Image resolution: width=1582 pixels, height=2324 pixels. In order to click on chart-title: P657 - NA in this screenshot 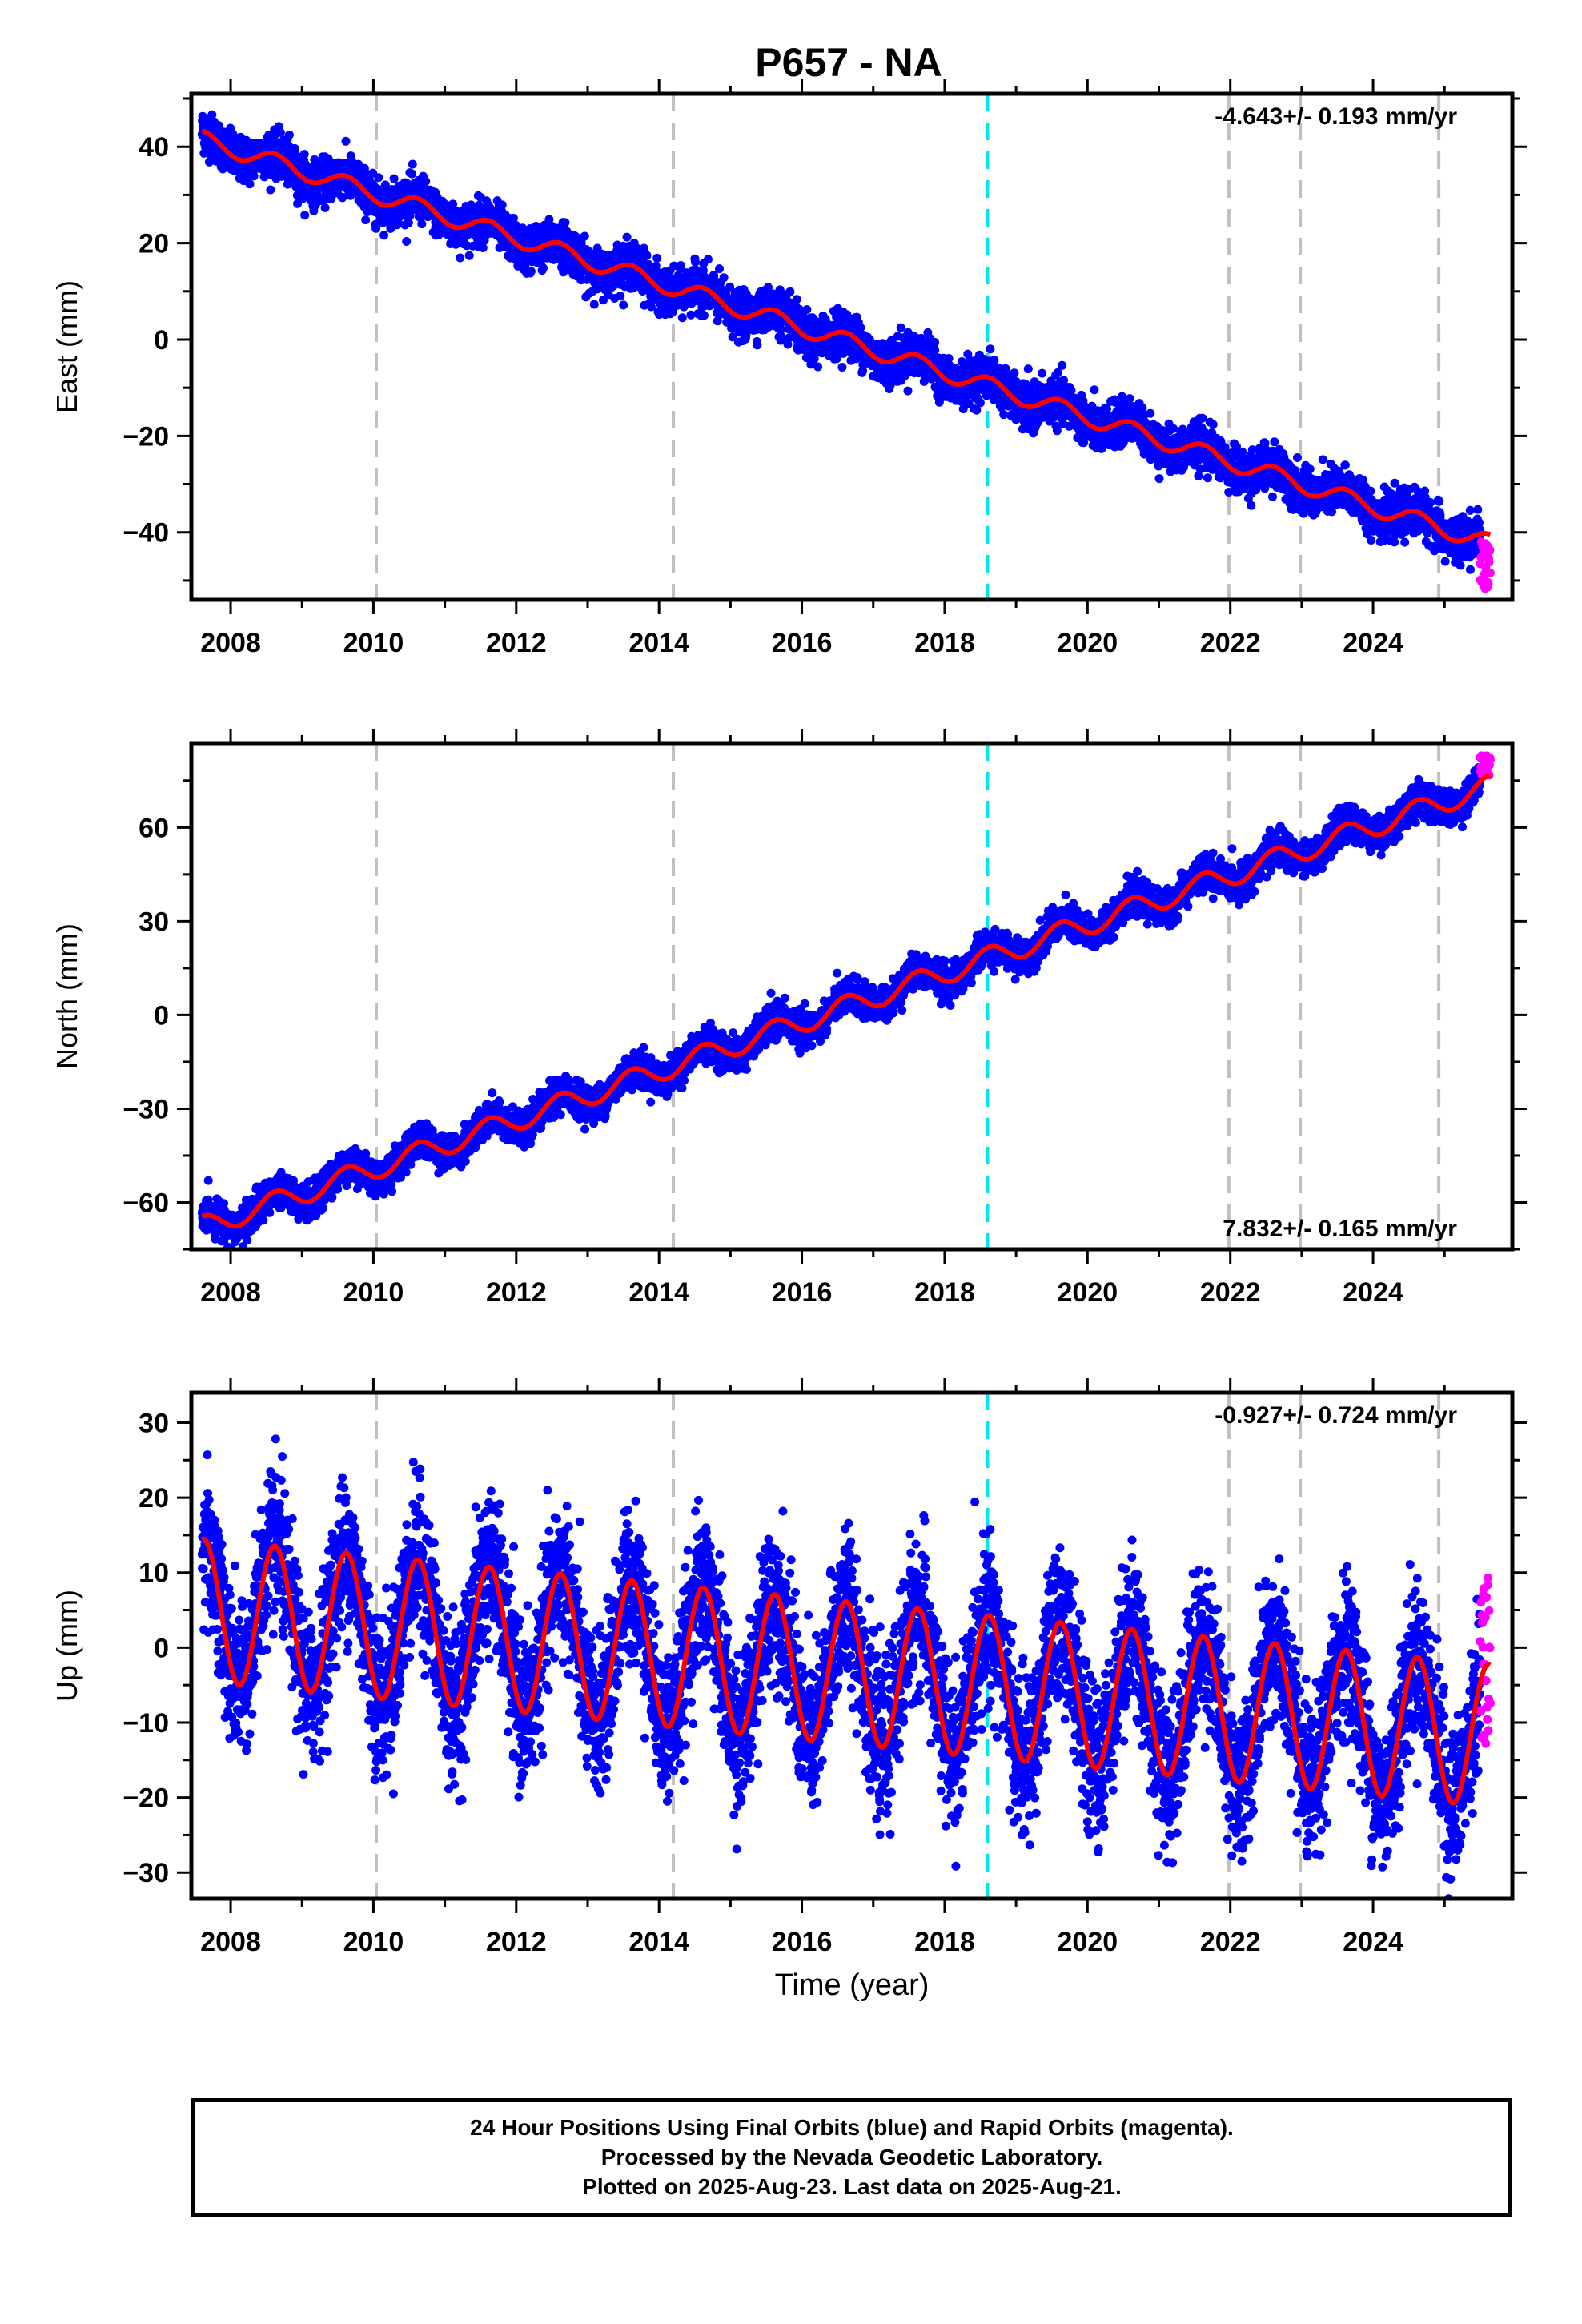, I will do `click(848, 62)`.